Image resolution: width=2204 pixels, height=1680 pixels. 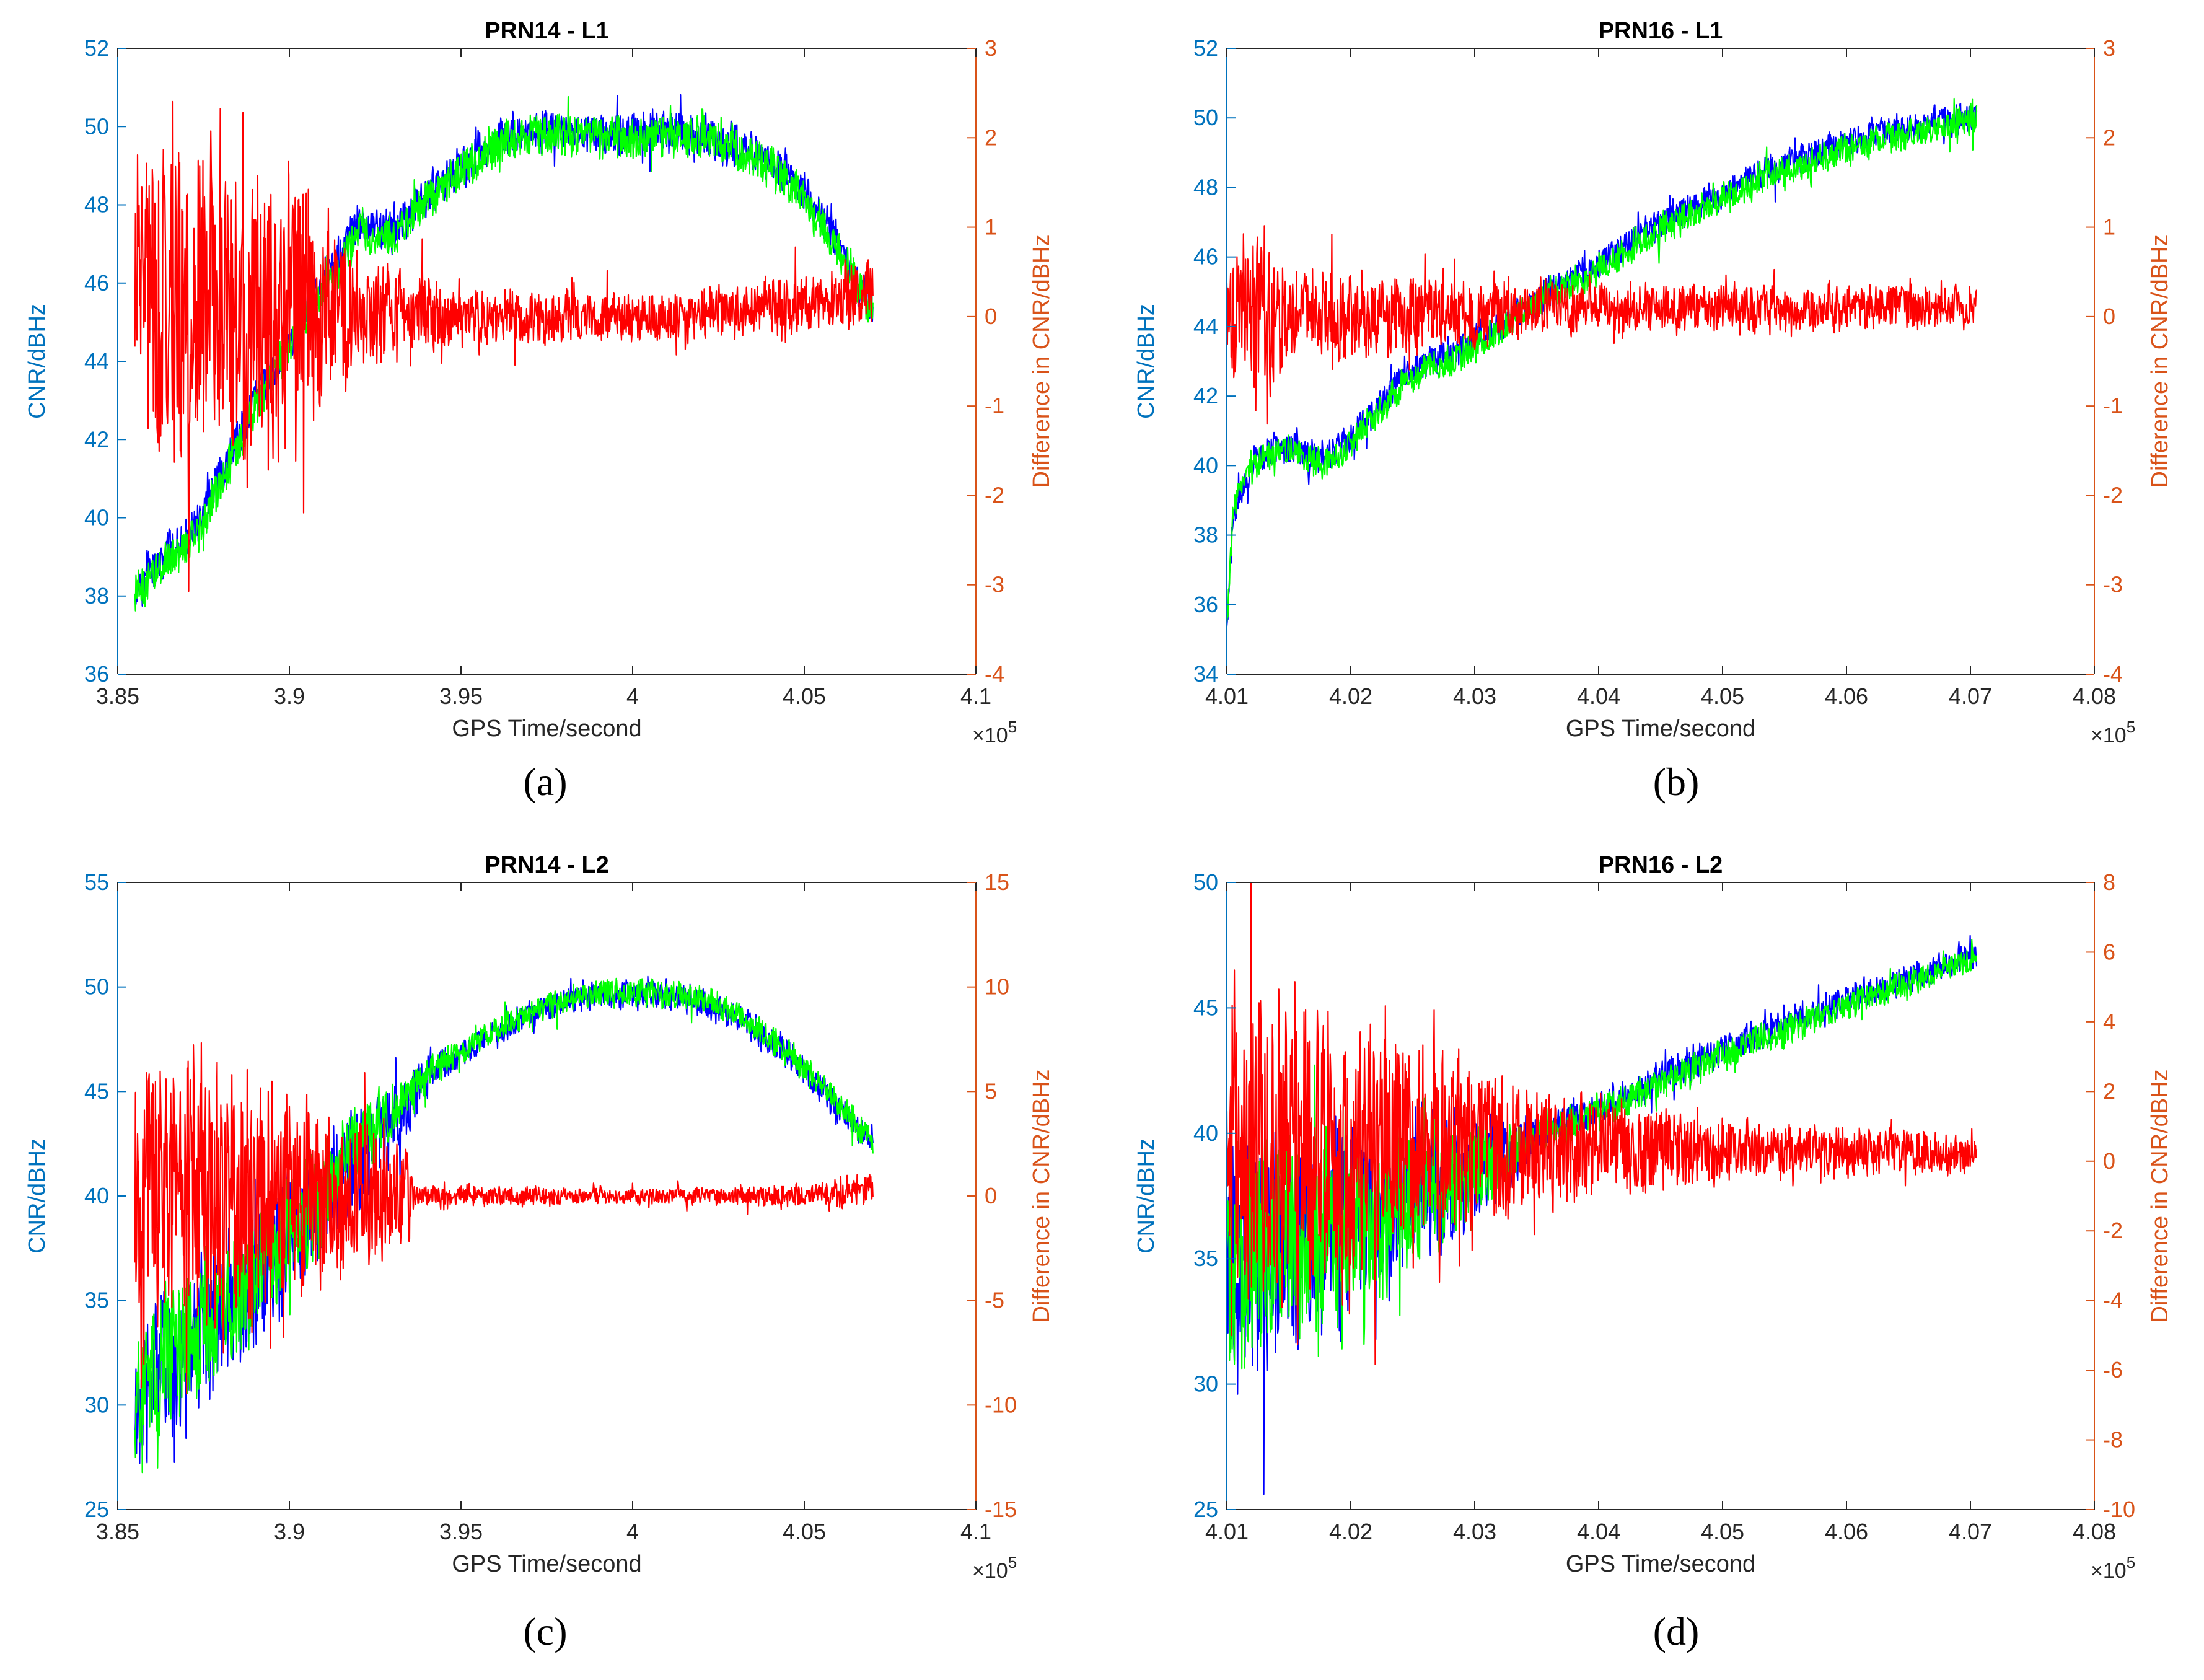 What do you see at coordinates (2094, 1531) in the screenshot?
I see `x-tick-label: 4.08` at bounding box center [2094, 1531].